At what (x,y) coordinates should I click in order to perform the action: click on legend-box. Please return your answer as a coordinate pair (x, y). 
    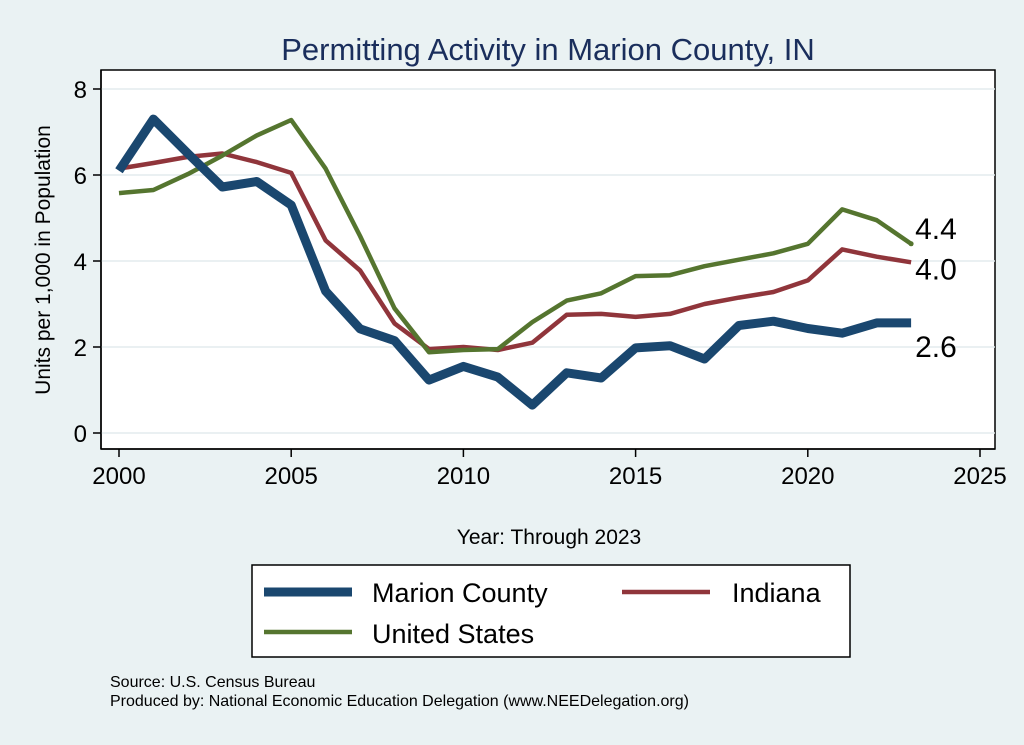
    Looking at the image, I should click on (551, 611).